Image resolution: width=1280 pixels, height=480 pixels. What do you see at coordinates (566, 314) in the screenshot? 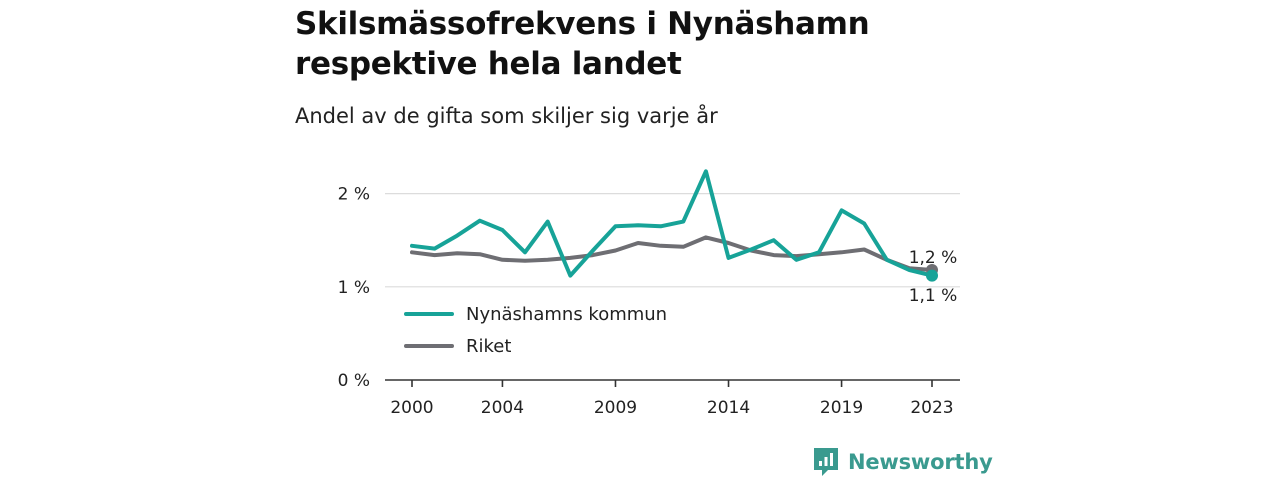
I see `legend-label: Nynäshamns kommun` at bounding box center [566, 314].